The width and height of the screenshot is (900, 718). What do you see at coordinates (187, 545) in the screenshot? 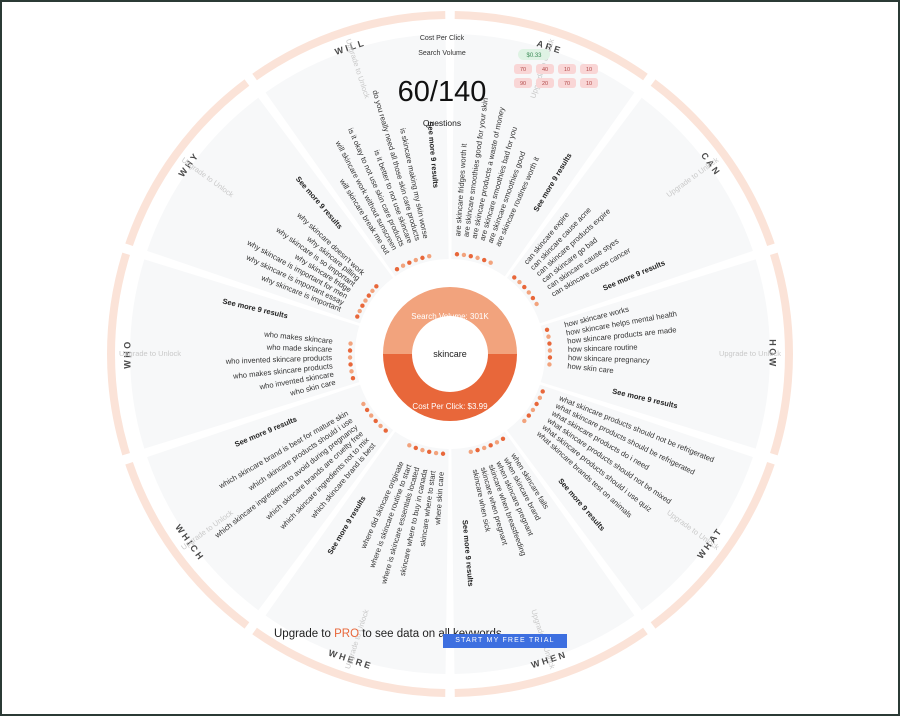
I see `segment-ring-which` at bounding box center [187, 545].